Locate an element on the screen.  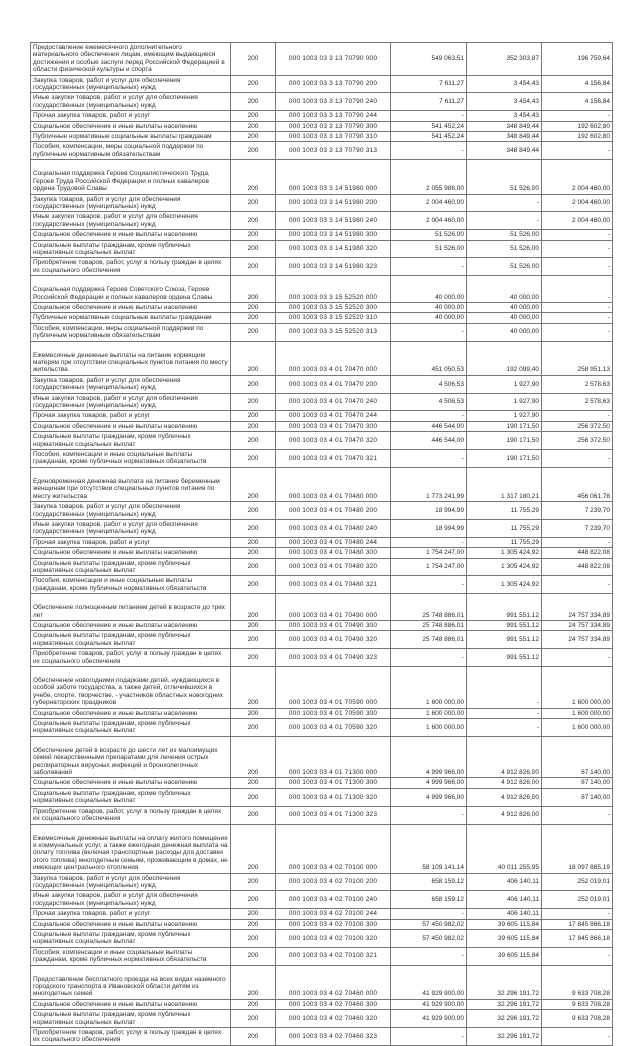
approved-cell: 1 754 247,00 is located at coordinates (428, 553).